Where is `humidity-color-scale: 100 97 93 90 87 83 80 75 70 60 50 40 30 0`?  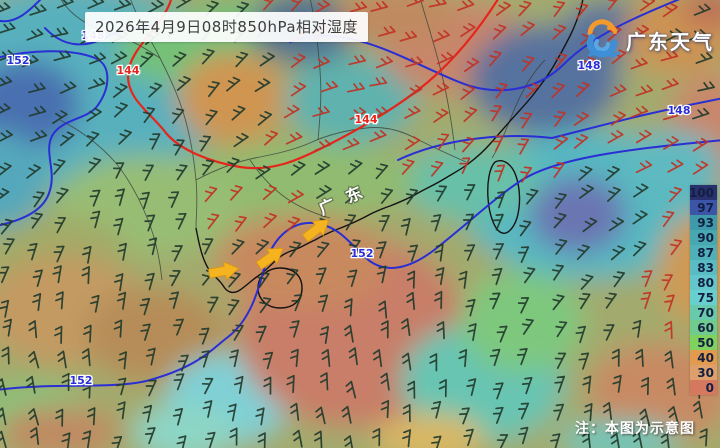 humidity-color-scale: 100 97 93 90 87 83 80 75 70 60 50 40 30 0 is located at coordinates (703, 290).